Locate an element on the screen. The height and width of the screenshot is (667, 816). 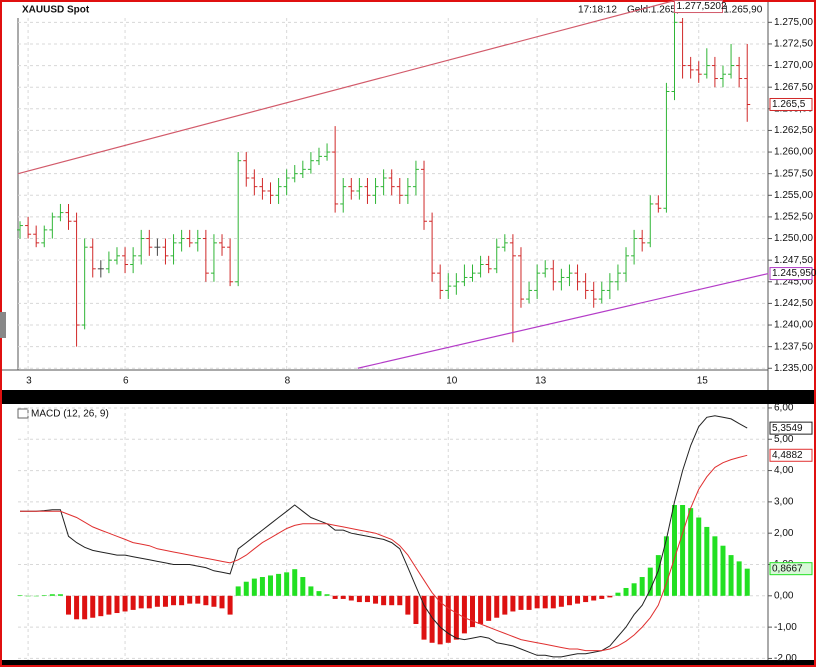
trendline-label: 1.277,5202 is located at coordinates (702, 6).